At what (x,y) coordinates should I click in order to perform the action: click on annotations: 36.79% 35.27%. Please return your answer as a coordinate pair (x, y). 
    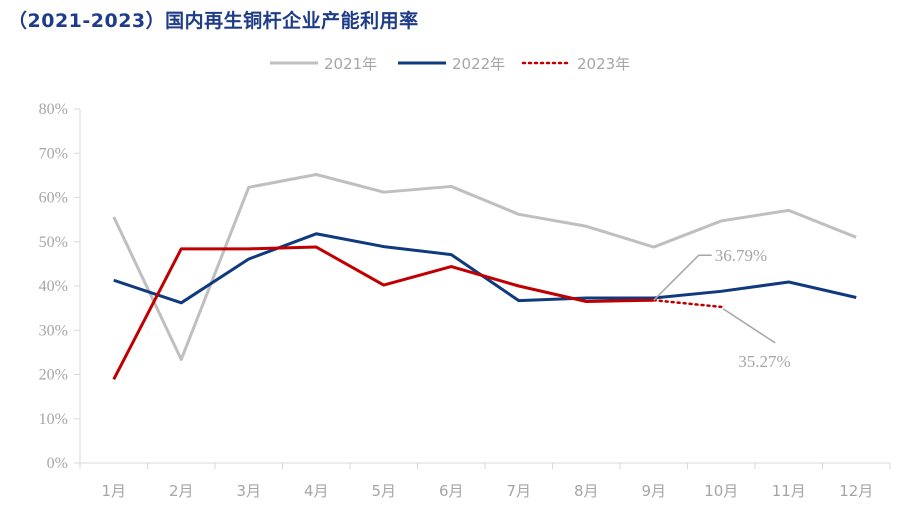
    Looking at the image, I should click on (722, 308).